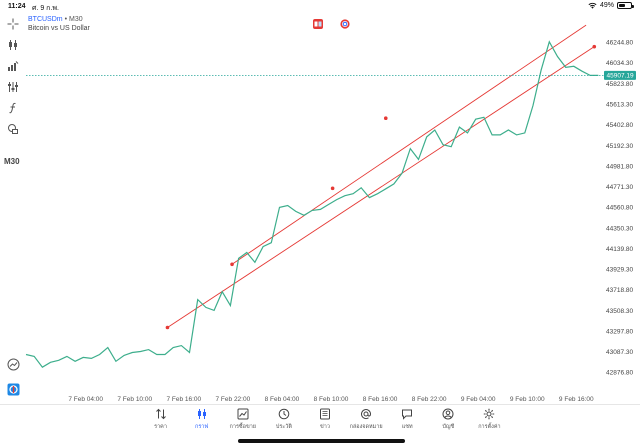 Image resolution: width=640 pixels, height=447 pixels. I want to click on objects-tool, so click(13, 87).